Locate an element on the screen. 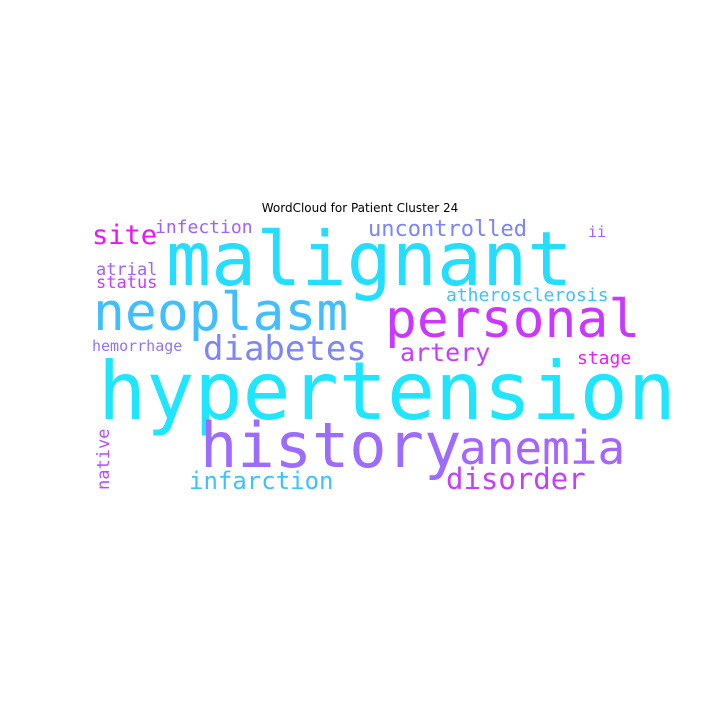 The image size is (720, 720). word-anemia: anemia is located at coordinates (542, 448).